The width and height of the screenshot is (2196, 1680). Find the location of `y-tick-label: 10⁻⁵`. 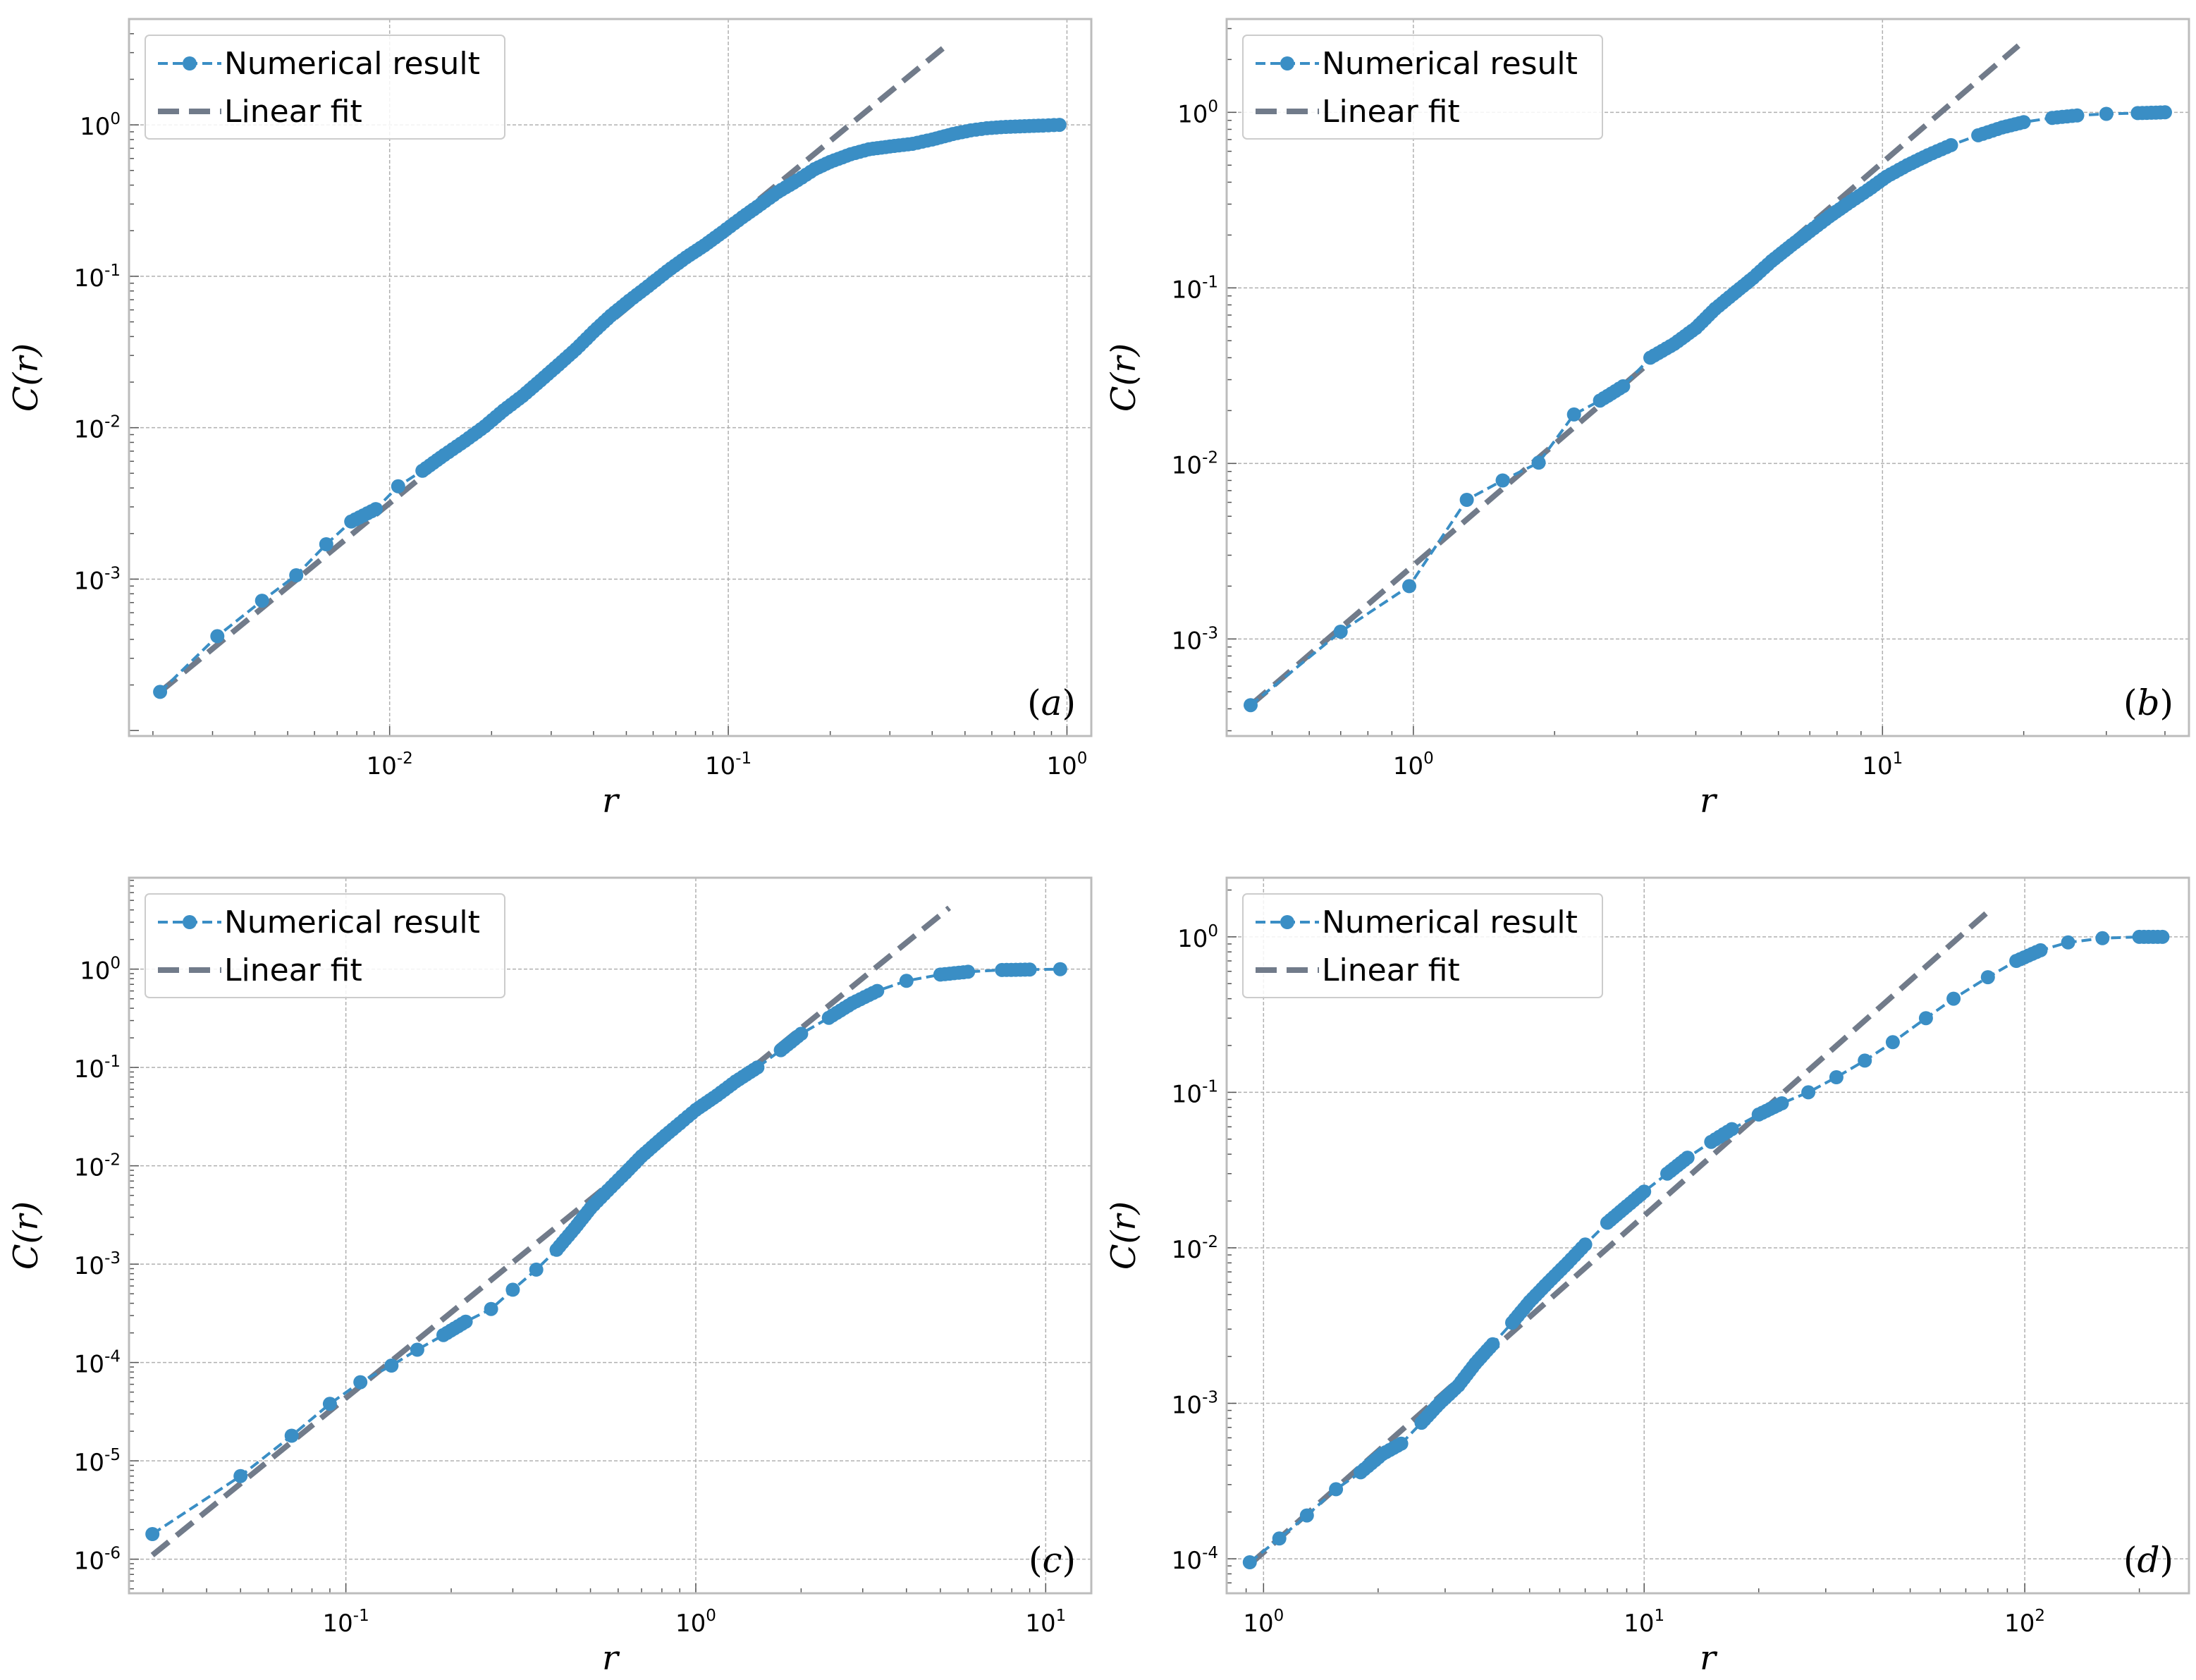

y-tick-label: 10⁻⁵ is located at coordinates (97, 1461).